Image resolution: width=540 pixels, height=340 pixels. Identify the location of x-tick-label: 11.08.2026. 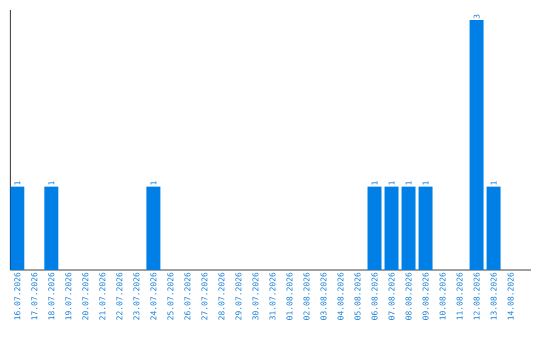
(459, 296).